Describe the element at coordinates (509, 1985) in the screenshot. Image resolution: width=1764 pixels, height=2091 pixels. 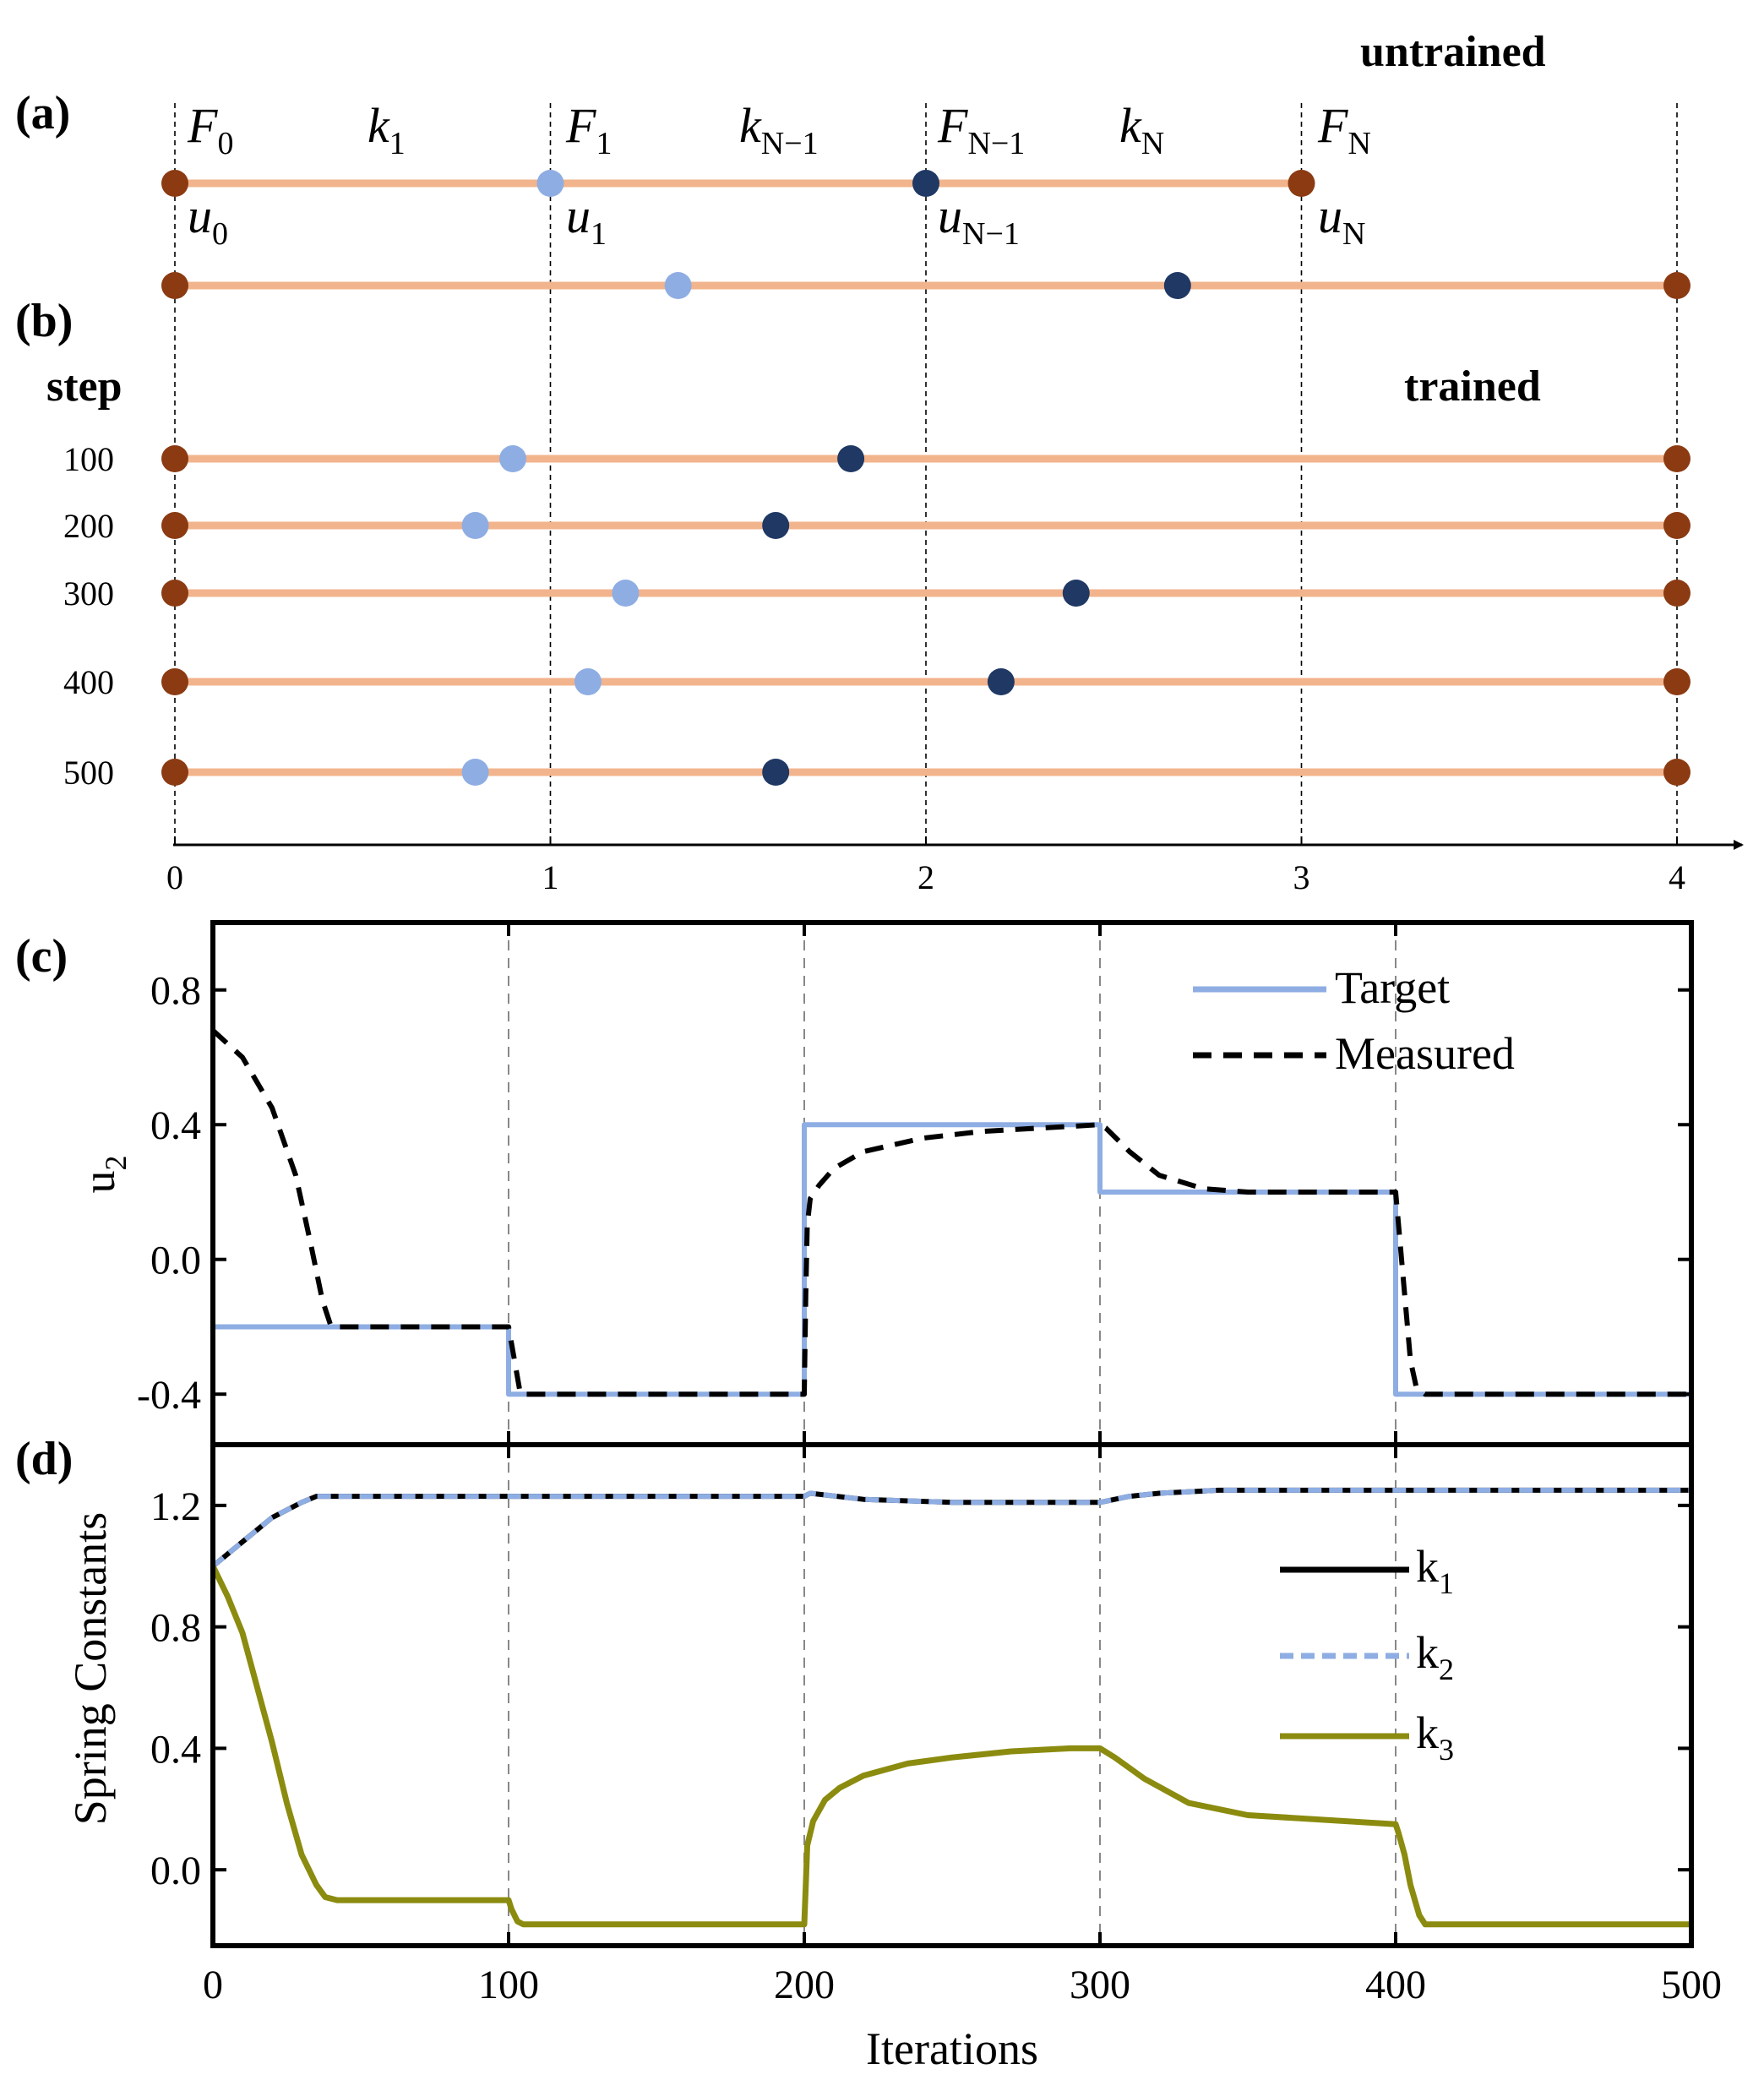
I see `xtick-label-100: 100` at that location.